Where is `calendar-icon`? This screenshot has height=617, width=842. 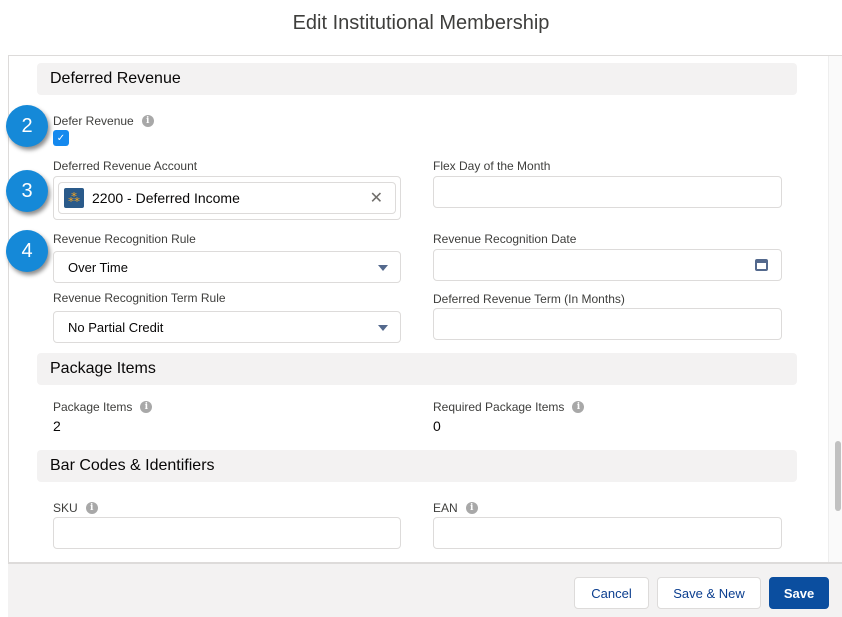
calendar-icon is located at coordinates (761, 265).